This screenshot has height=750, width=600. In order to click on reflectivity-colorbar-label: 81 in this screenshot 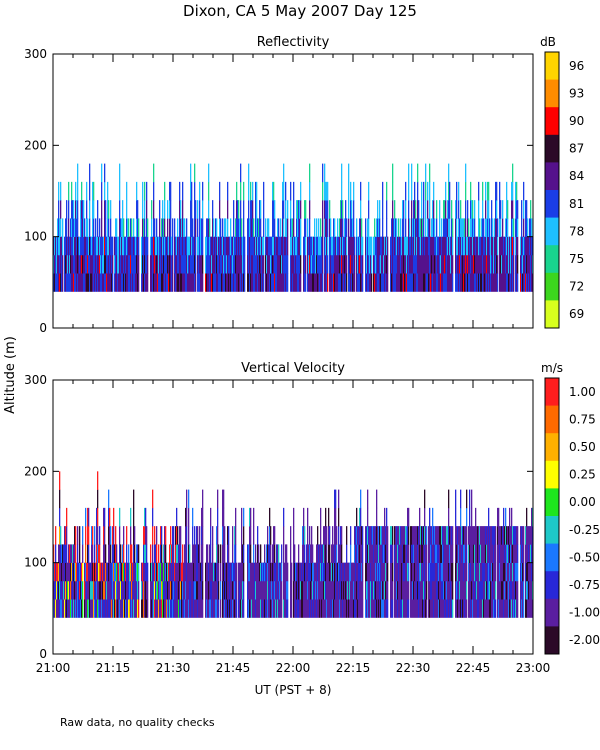, I will do `click(576, 204)`.